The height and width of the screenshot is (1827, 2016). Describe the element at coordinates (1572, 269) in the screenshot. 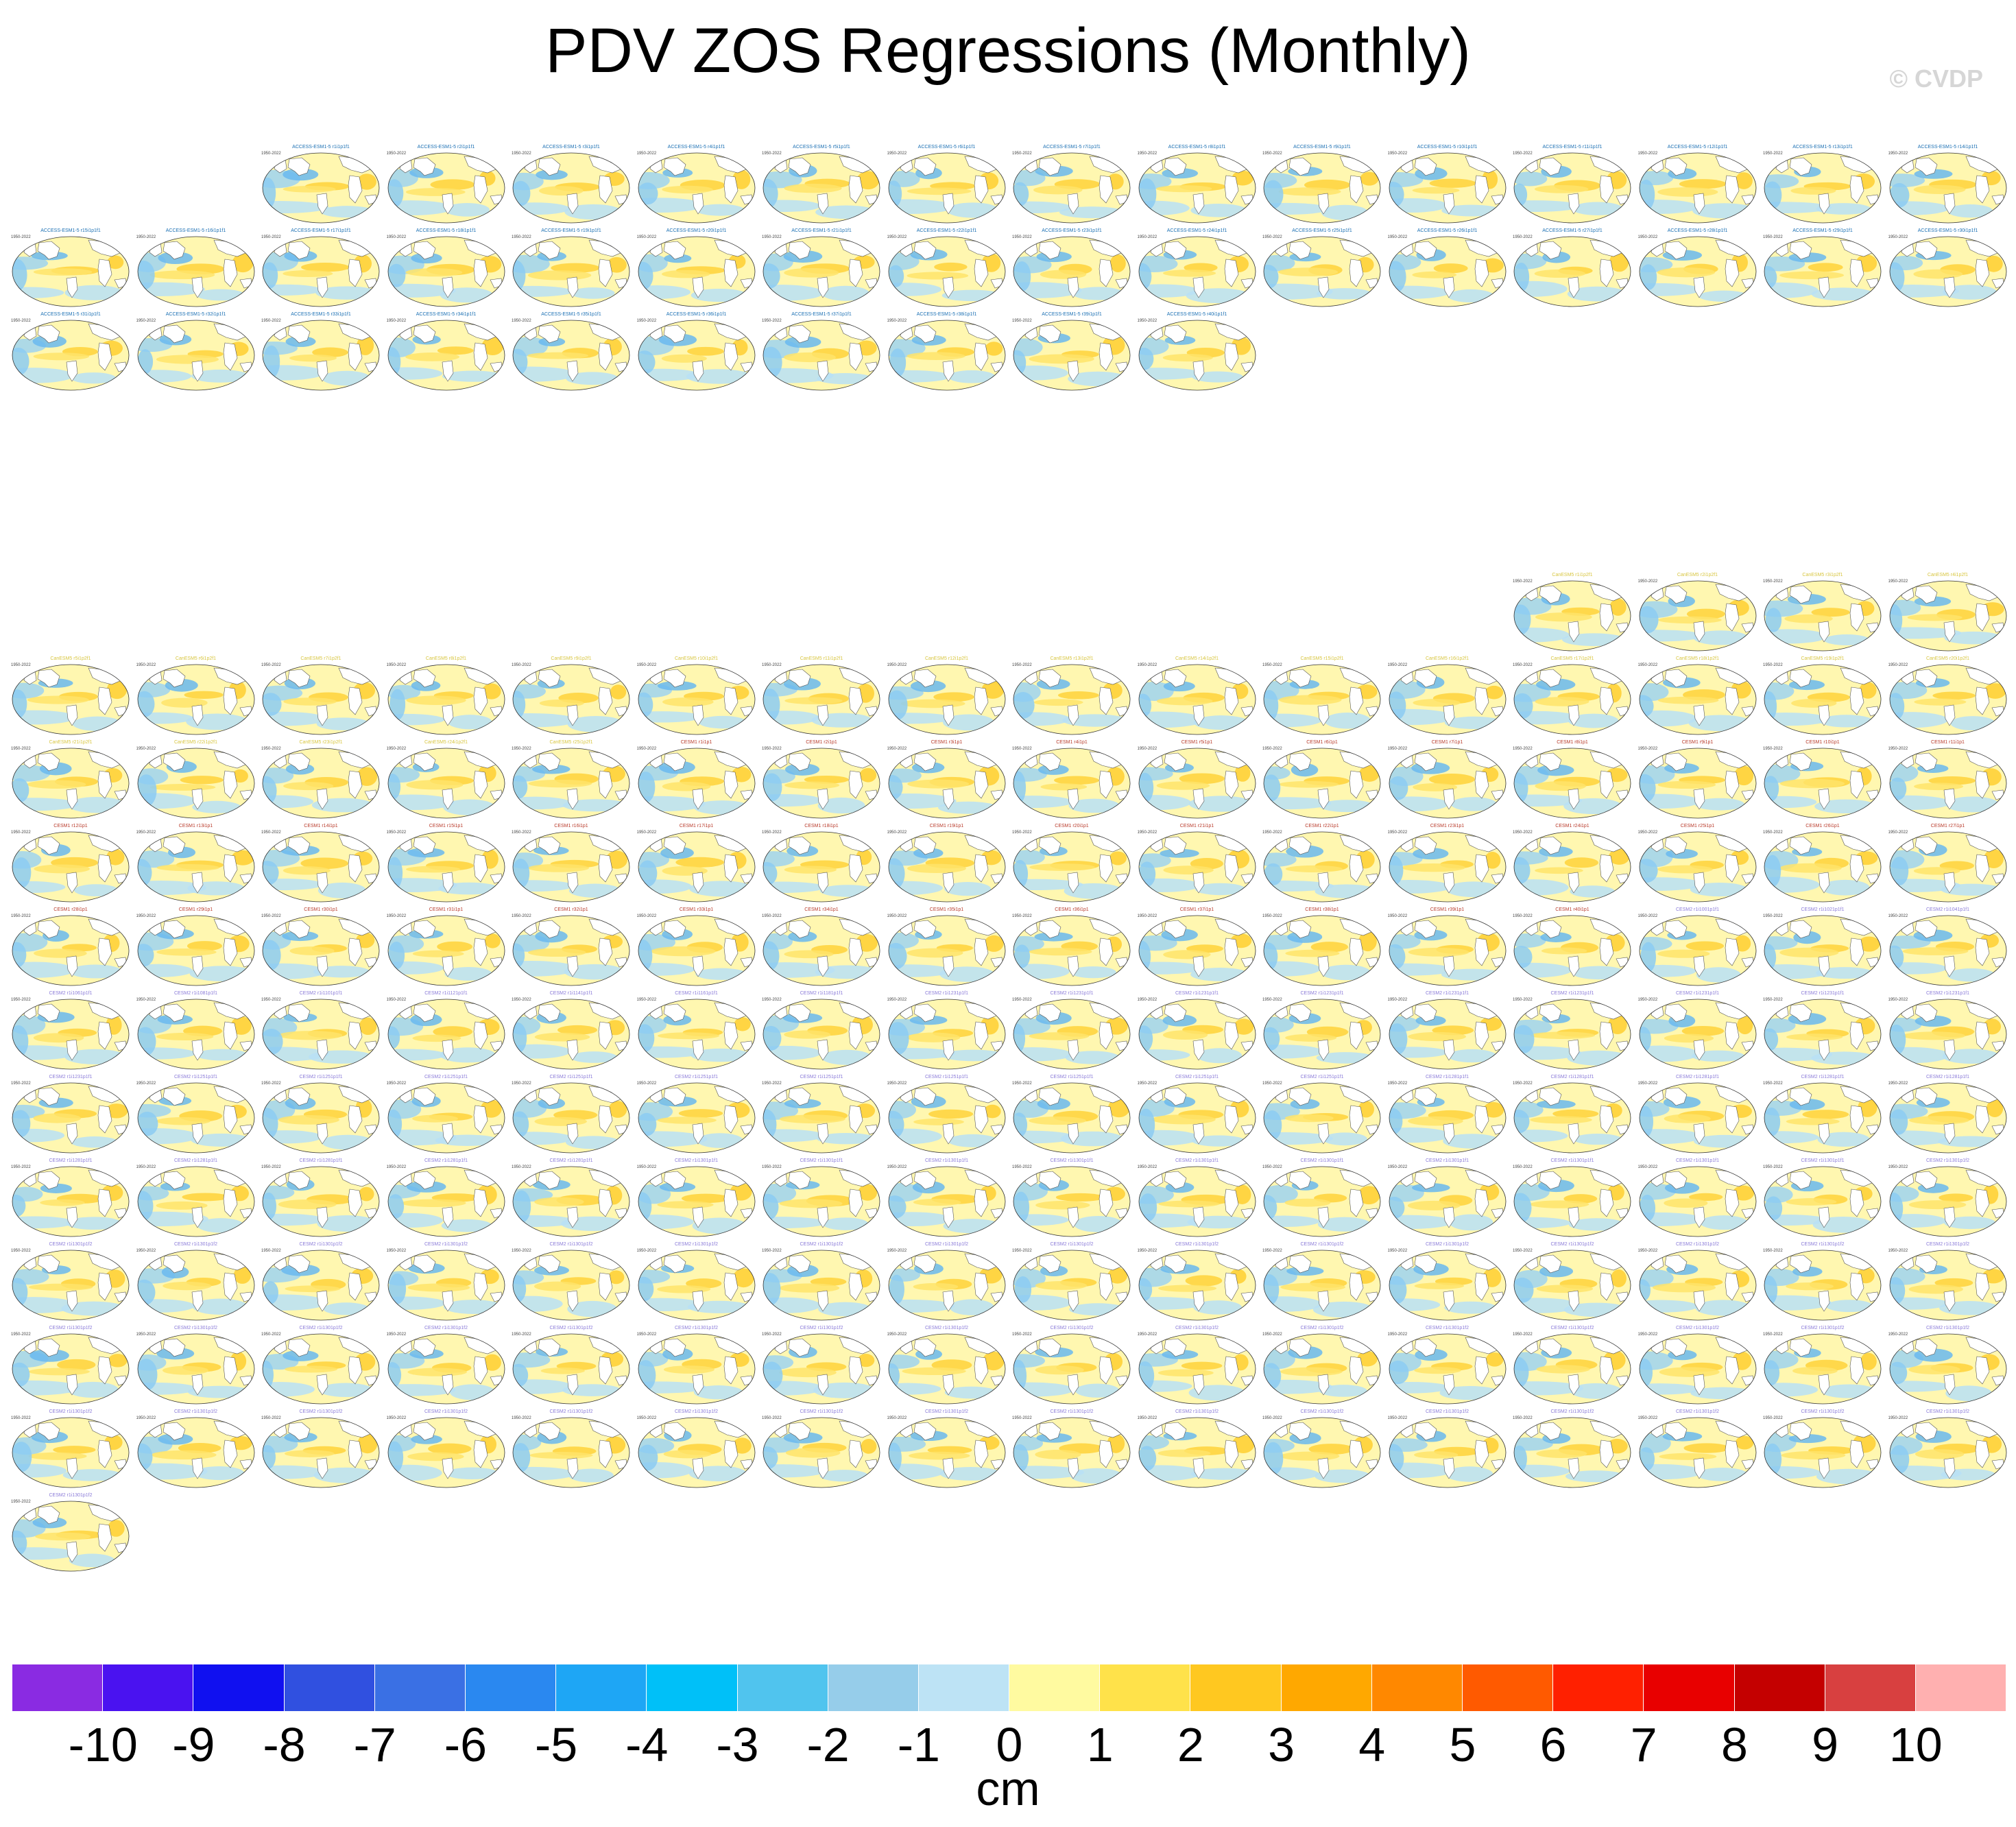

I see `regression-map-panel: ACCESS-ESM1-5 r27i1p1f1 1950-2022` at that location.